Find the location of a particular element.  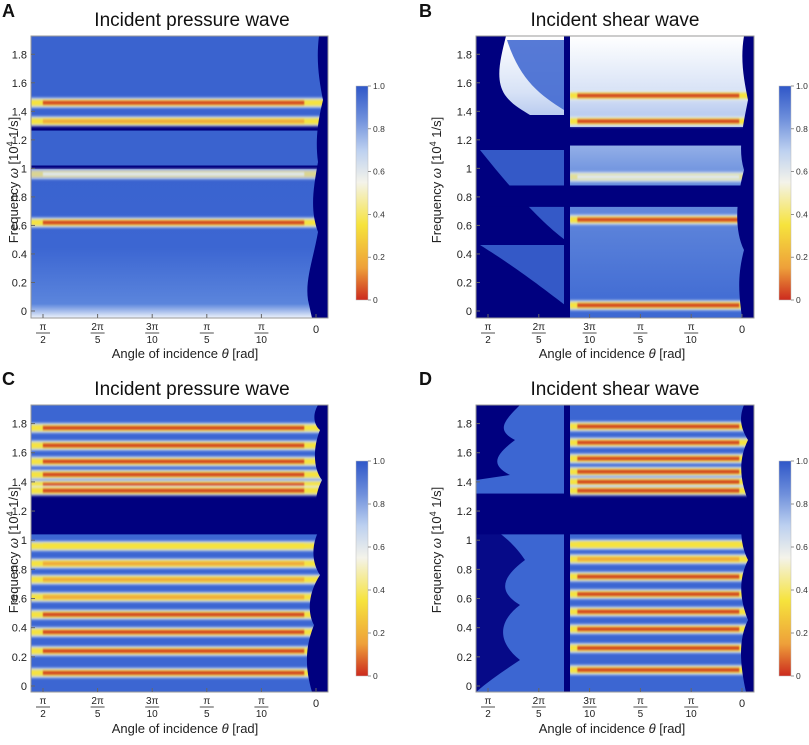

y-tick-label: 0.4 is located at coordinates (464, 255).